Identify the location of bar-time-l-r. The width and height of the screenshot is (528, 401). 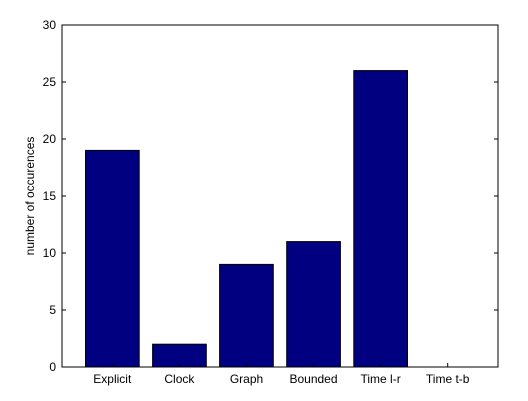
(380, 219).